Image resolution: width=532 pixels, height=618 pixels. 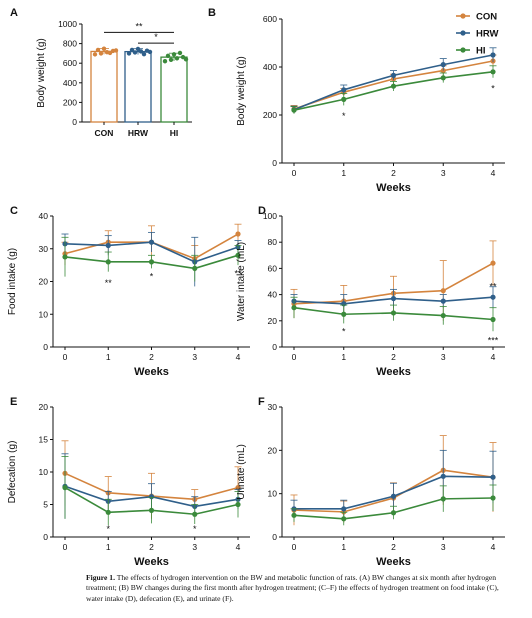 What do you see at coordinates (151, 497) in the screenshot?
I see `panel-e-series-hrw-point` at bounding box center [151, 497].